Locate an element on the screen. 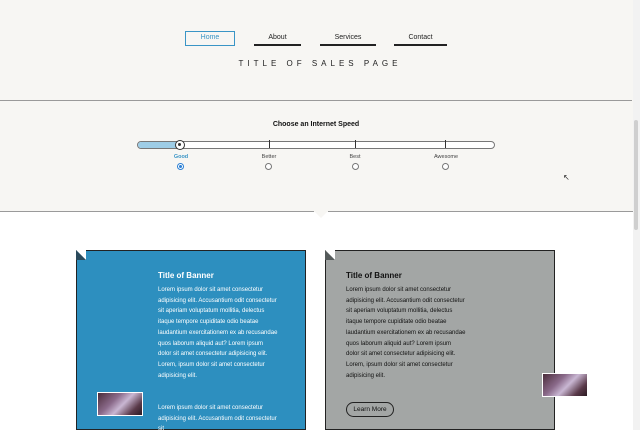  scrollbar-thumb is located at coordinates (636, 175).